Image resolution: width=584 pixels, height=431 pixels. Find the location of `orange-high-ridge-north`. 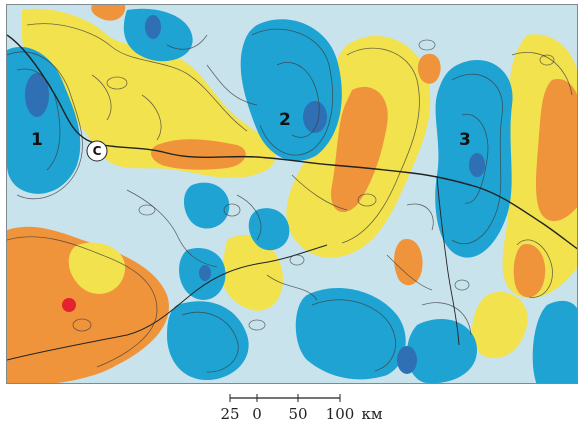

orange-high-ridge-north is located at coordinates (198, 154).